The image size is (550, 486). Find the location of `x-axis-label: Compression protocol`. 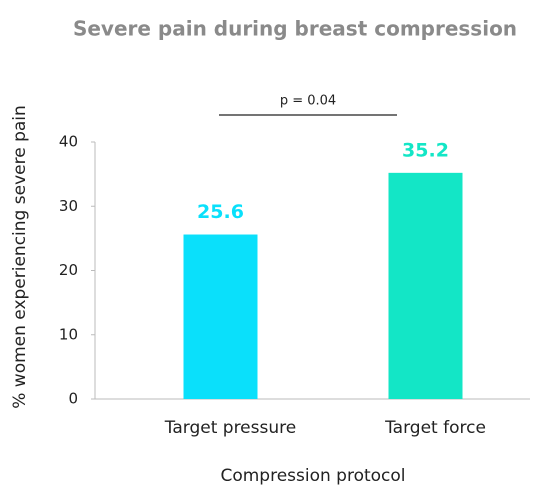

x-axis-label: Compression protocol is located at coordinates (312, 476).